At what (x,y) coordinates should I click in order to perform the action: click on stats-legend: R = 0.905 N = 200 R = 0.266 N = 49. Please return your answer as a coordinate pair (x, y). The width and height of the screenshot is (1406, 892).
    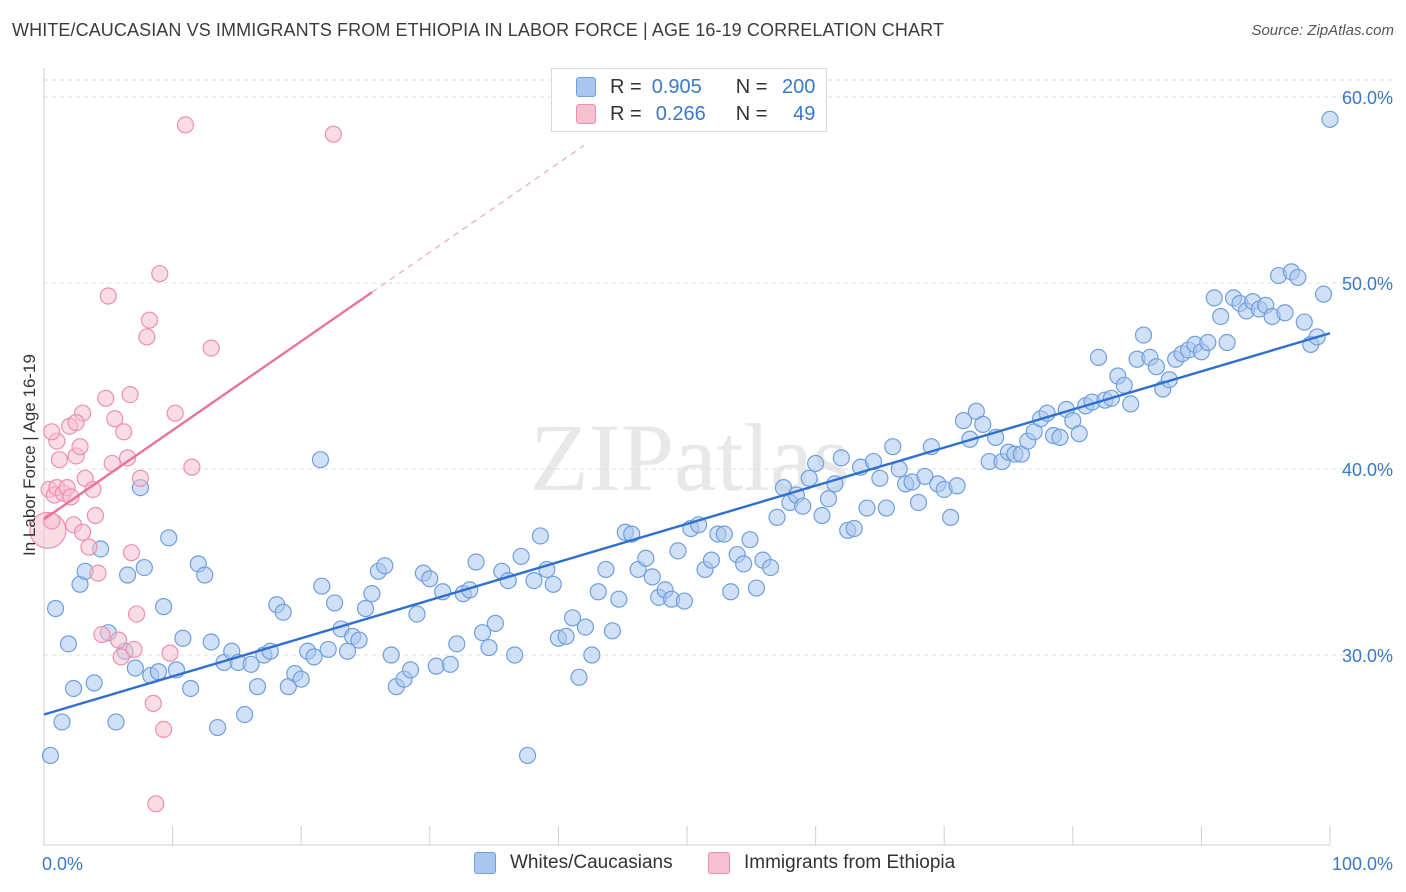
    Looking at the image, I should click on (689, 100).